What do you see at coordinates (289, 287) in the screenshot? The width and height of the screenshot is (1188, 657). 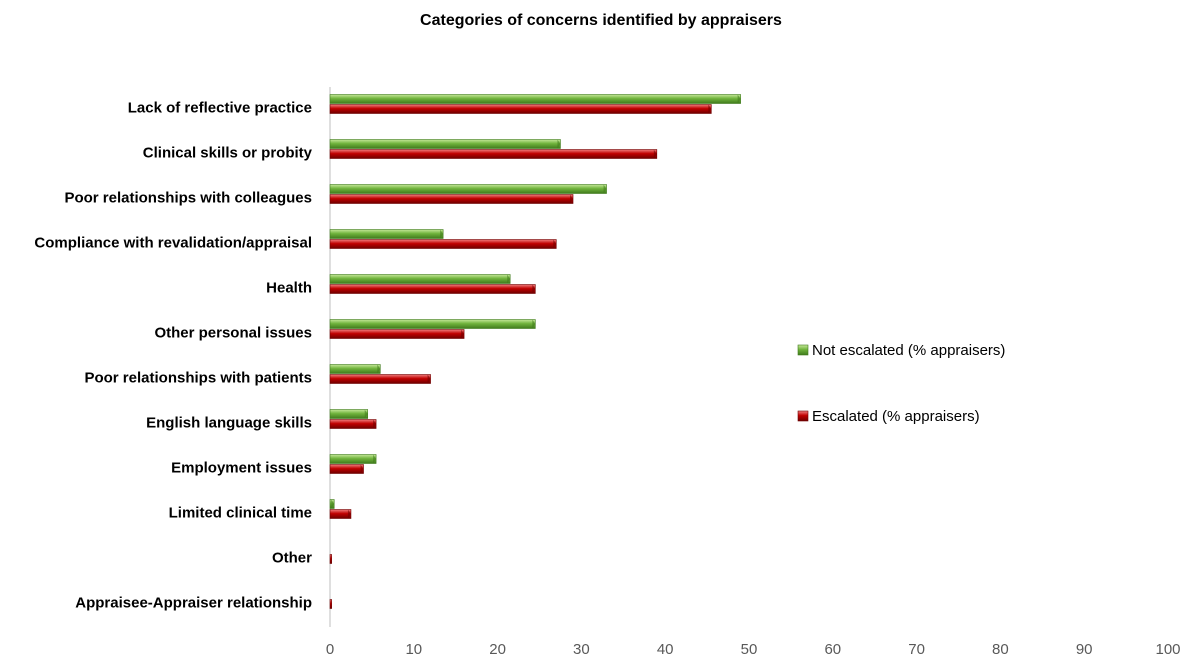 I see `category-label: Health` at bounding box center [289, 287].